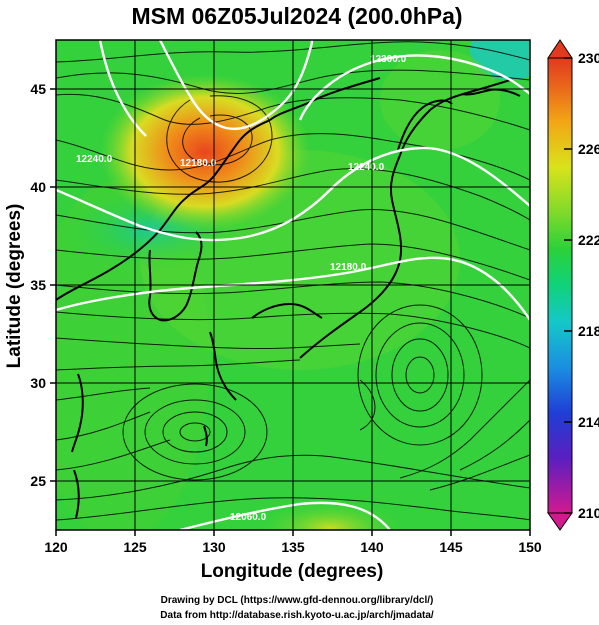 The width and height of the screenshot is (599, 625). I want to click on x-tick-label: 150, so click(530, 547).